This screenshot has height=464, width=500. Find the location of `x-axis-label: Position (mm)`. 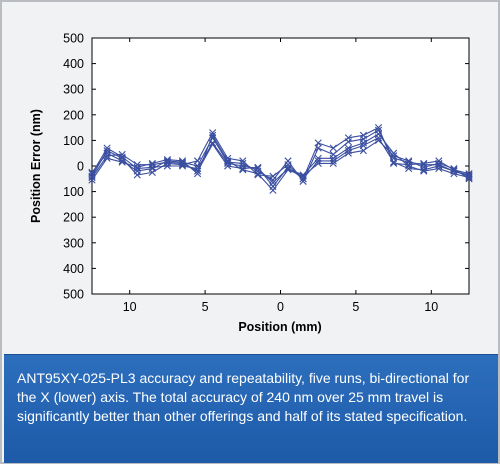

x-axis-label: Position (mm) is located at coordinates (279, 327).